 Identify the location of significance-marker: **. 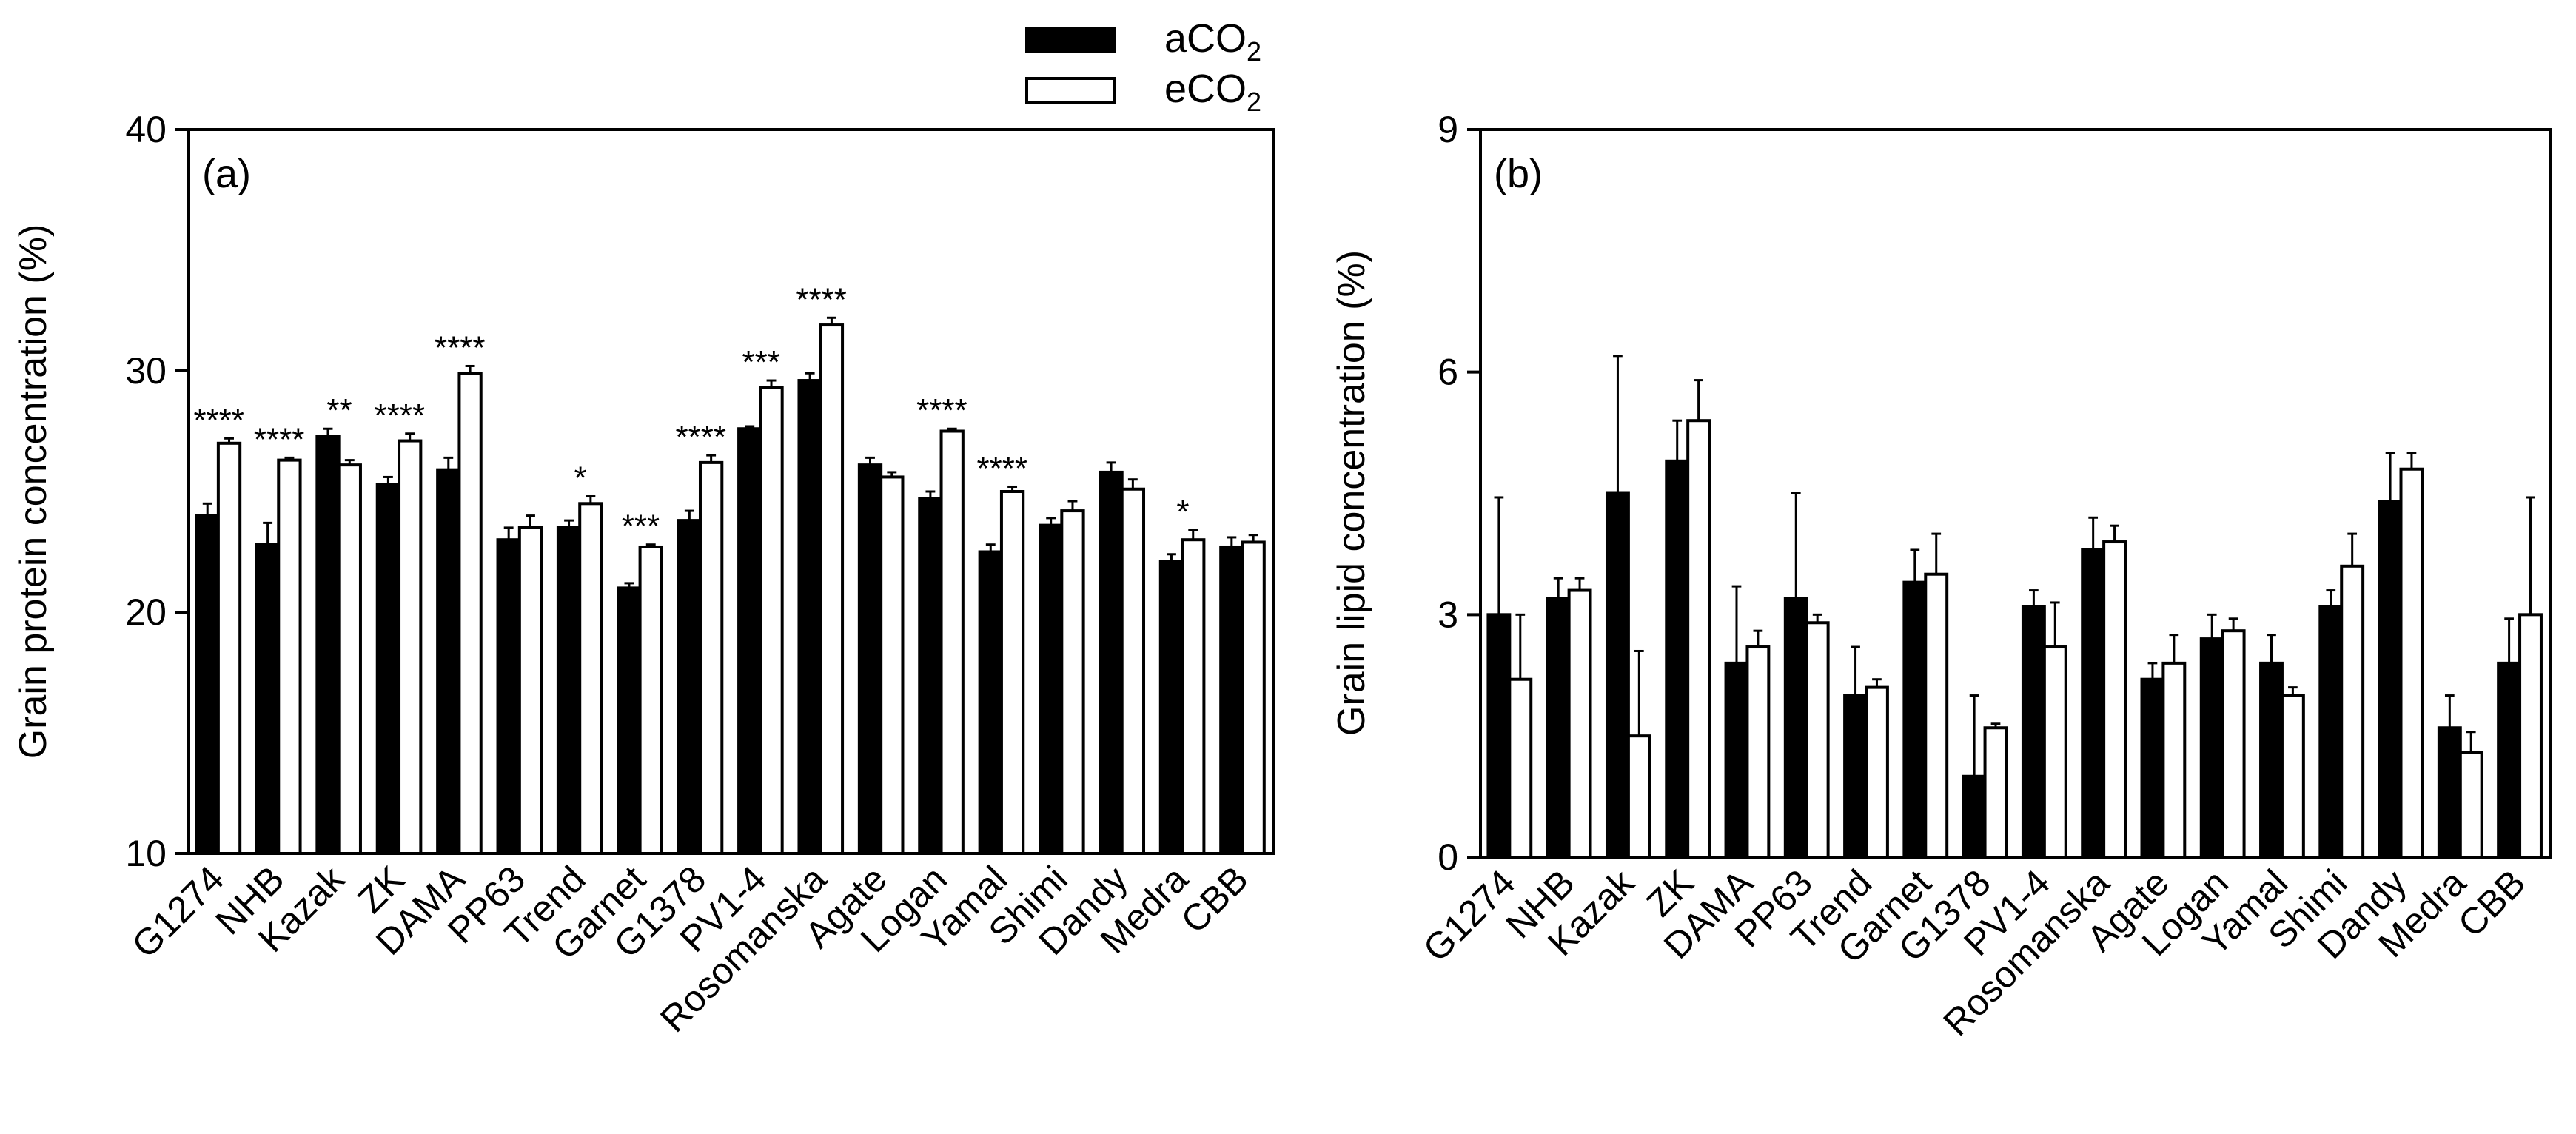
(339, 410).